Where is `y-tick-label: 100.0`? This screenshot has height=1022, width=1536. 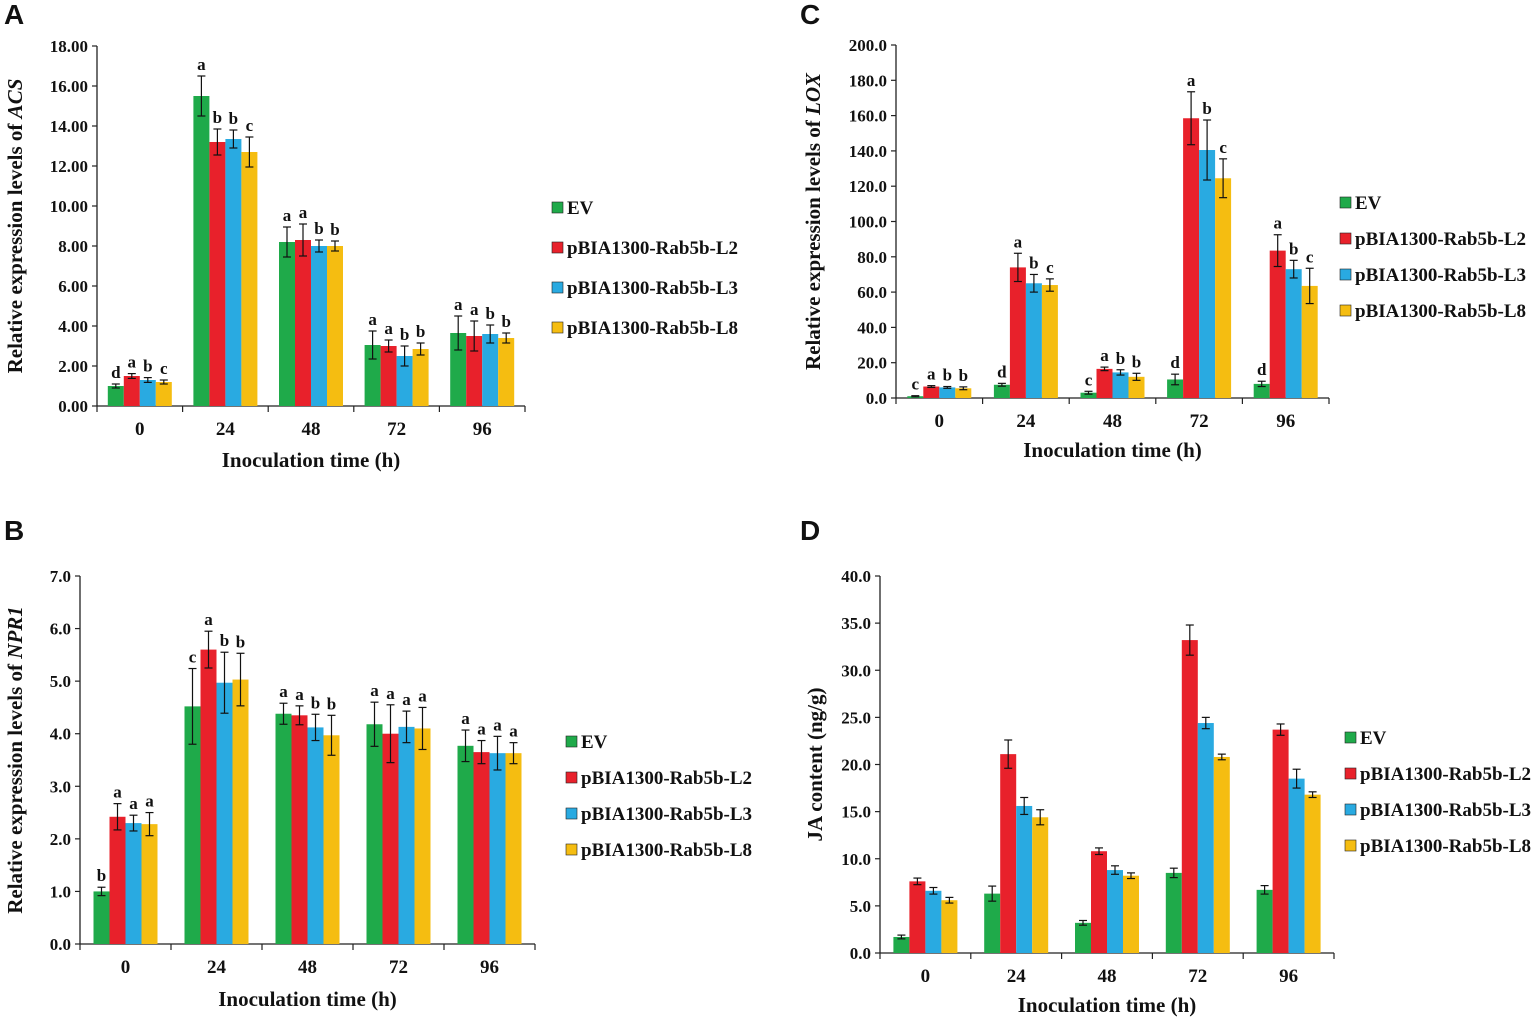
y-tick-label: 100.0 is located at coordinates (868, 222).